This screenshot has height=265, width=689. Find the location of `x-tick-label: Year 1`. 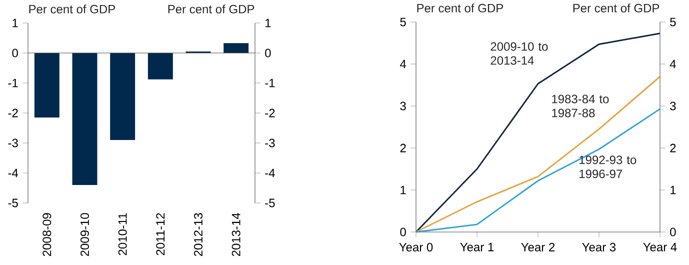

x-tick-label: Year 1 is located at coordinates (477, 247).